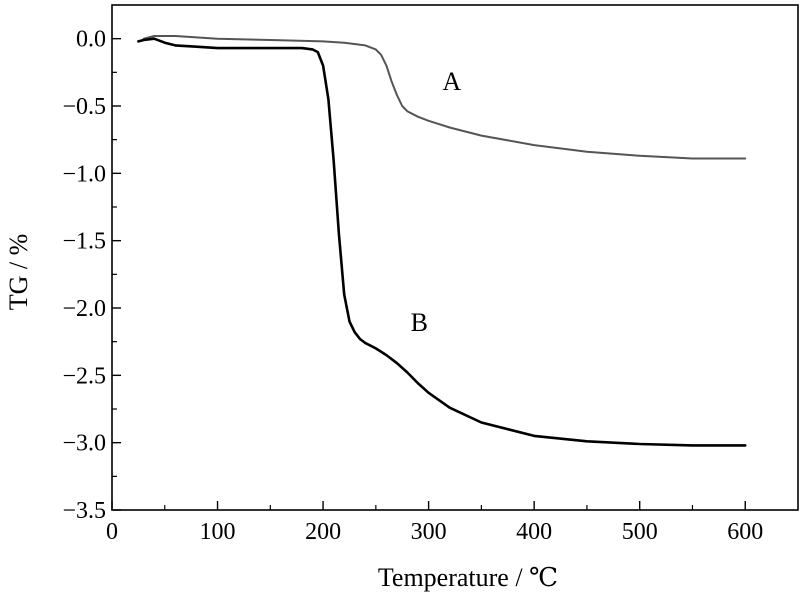 The height and width of the screenshot is (600, 800). Describe the element at coordinates (84, 242) in the screenshot. I see `y-tick-label: −1.5` at that location.